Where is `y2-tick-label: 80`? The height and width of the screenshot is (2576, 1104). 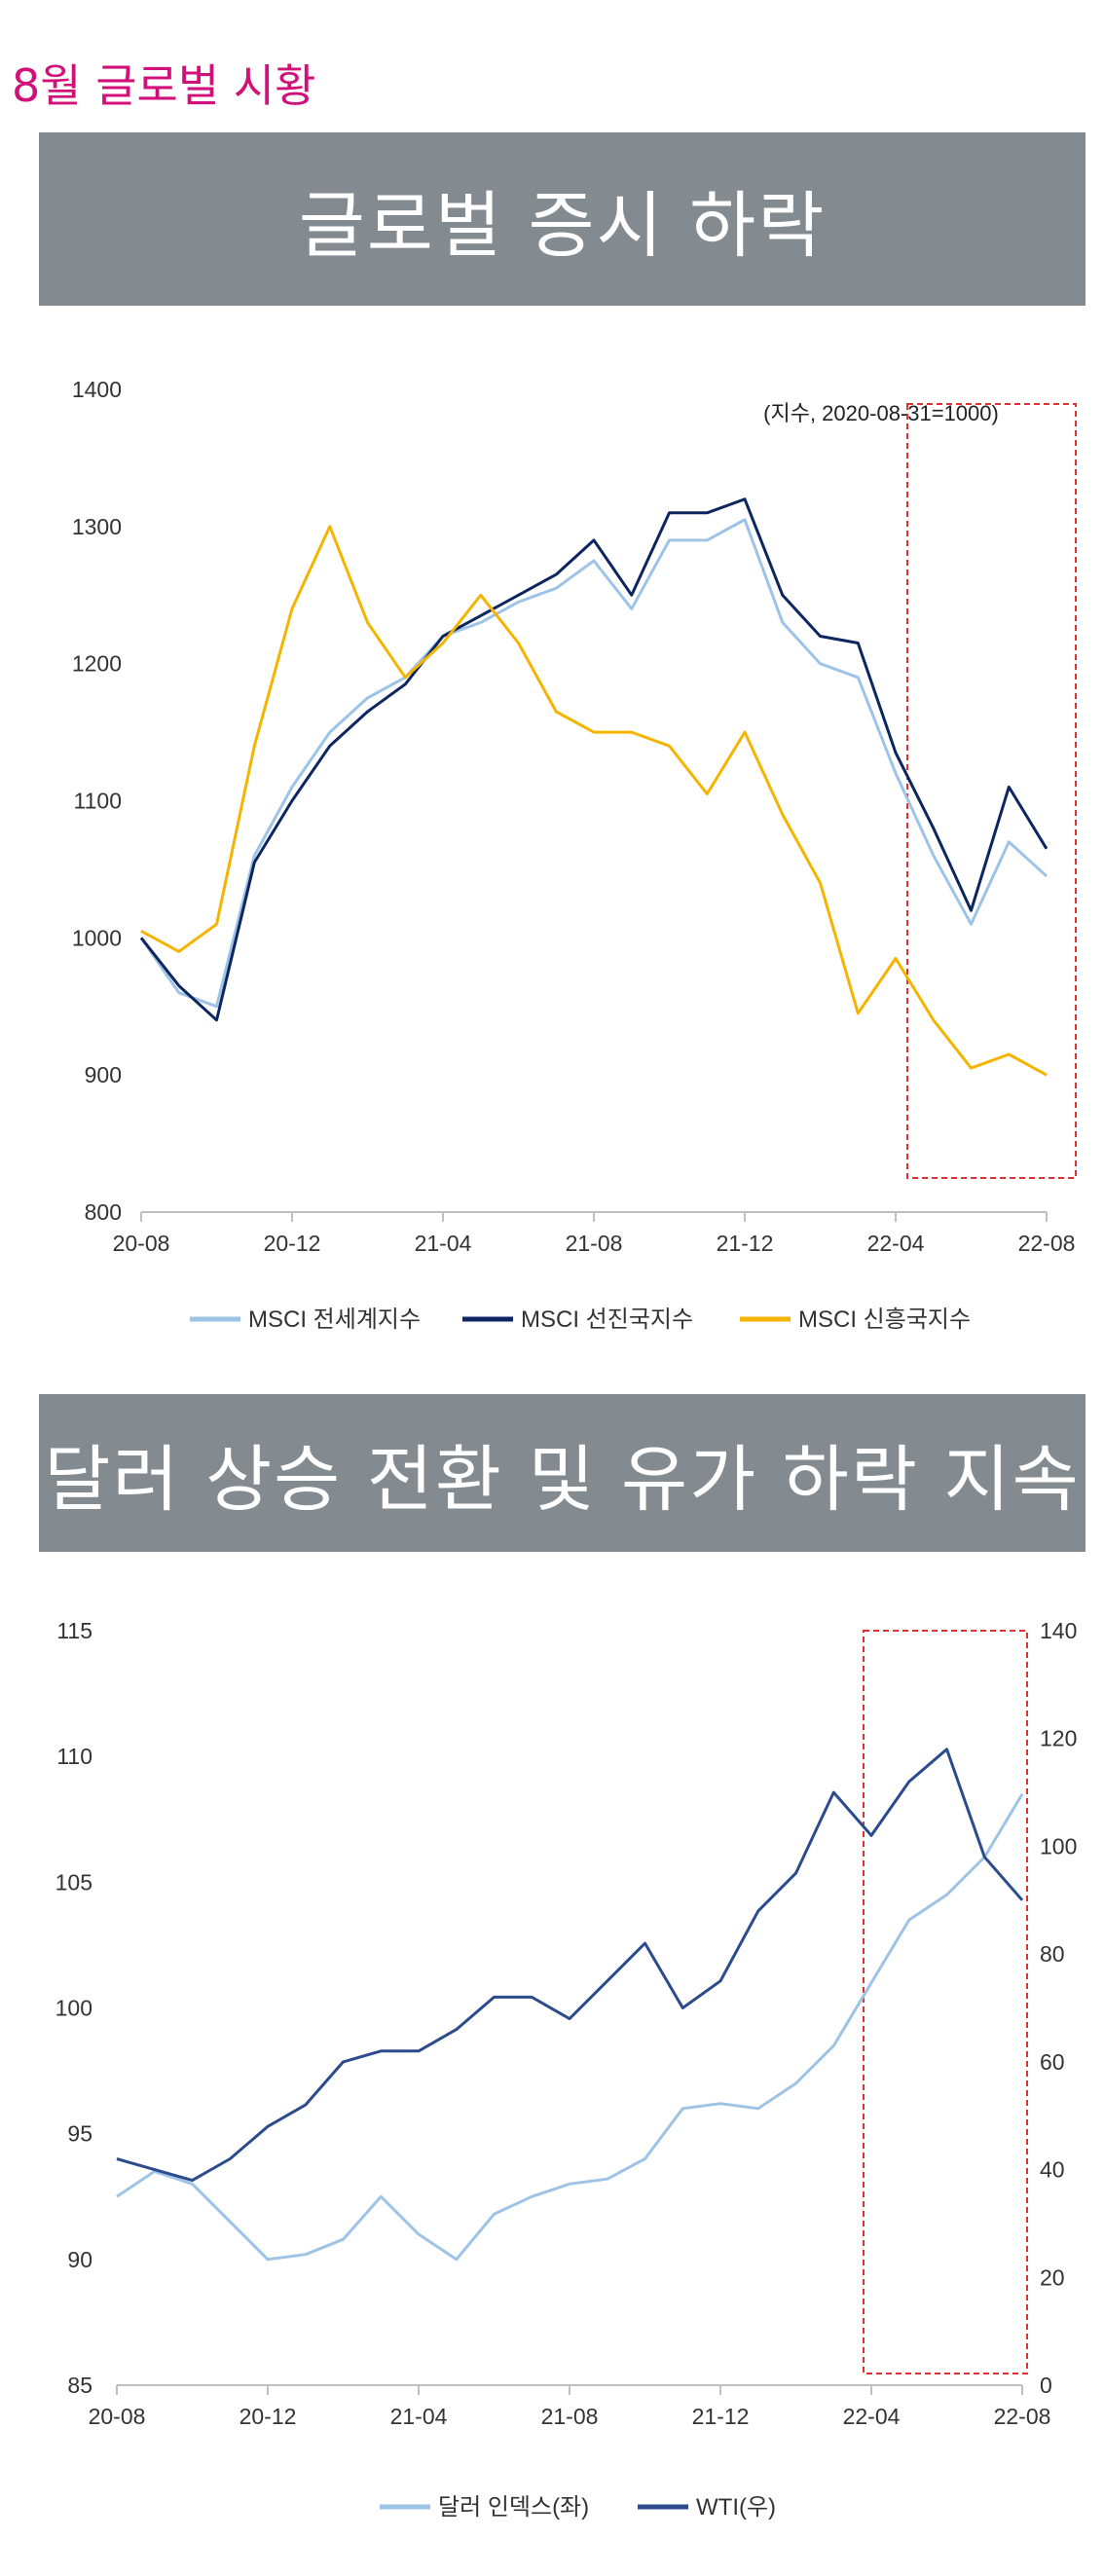 y2-tick-label: 80 is located at coordinates (1052, 1954).